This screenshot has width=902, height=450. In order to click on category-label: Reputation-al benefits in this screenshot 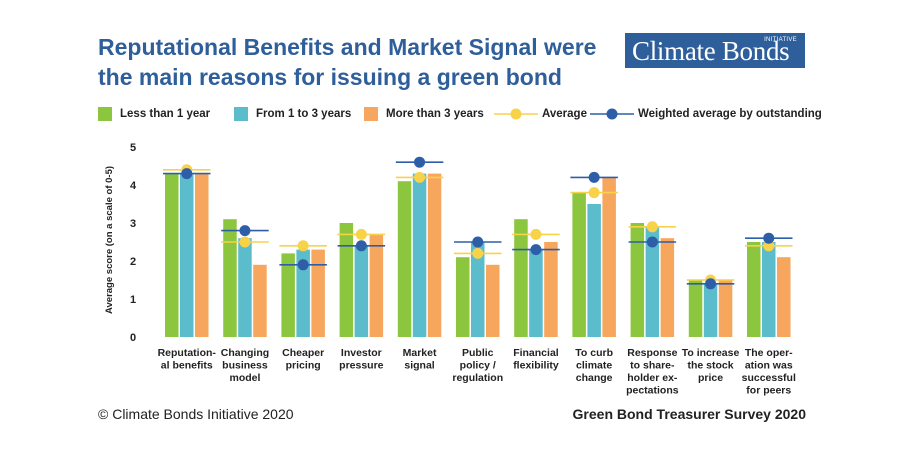, I will do `click(187, 359)`.